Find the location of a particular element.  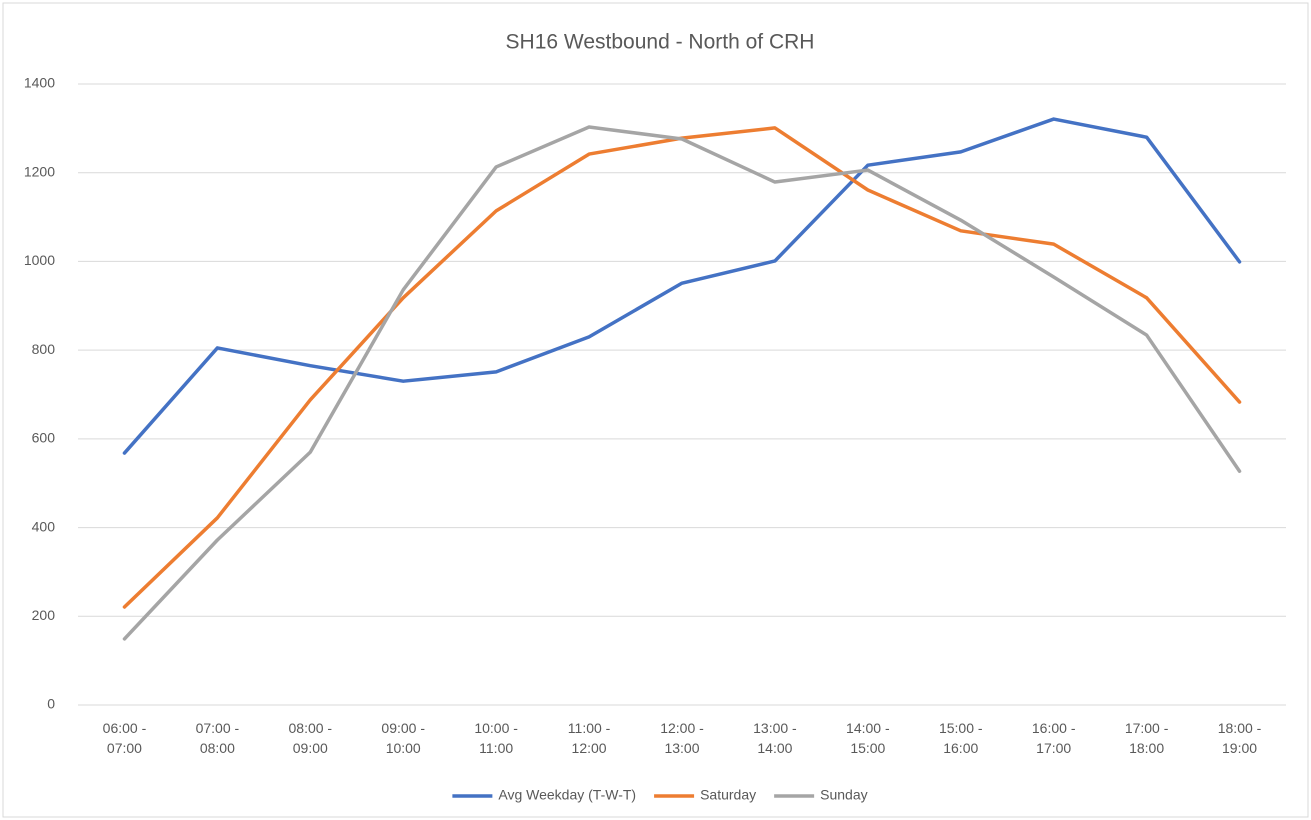

y-tick-label: 400 is located at coordinates (44, 526).